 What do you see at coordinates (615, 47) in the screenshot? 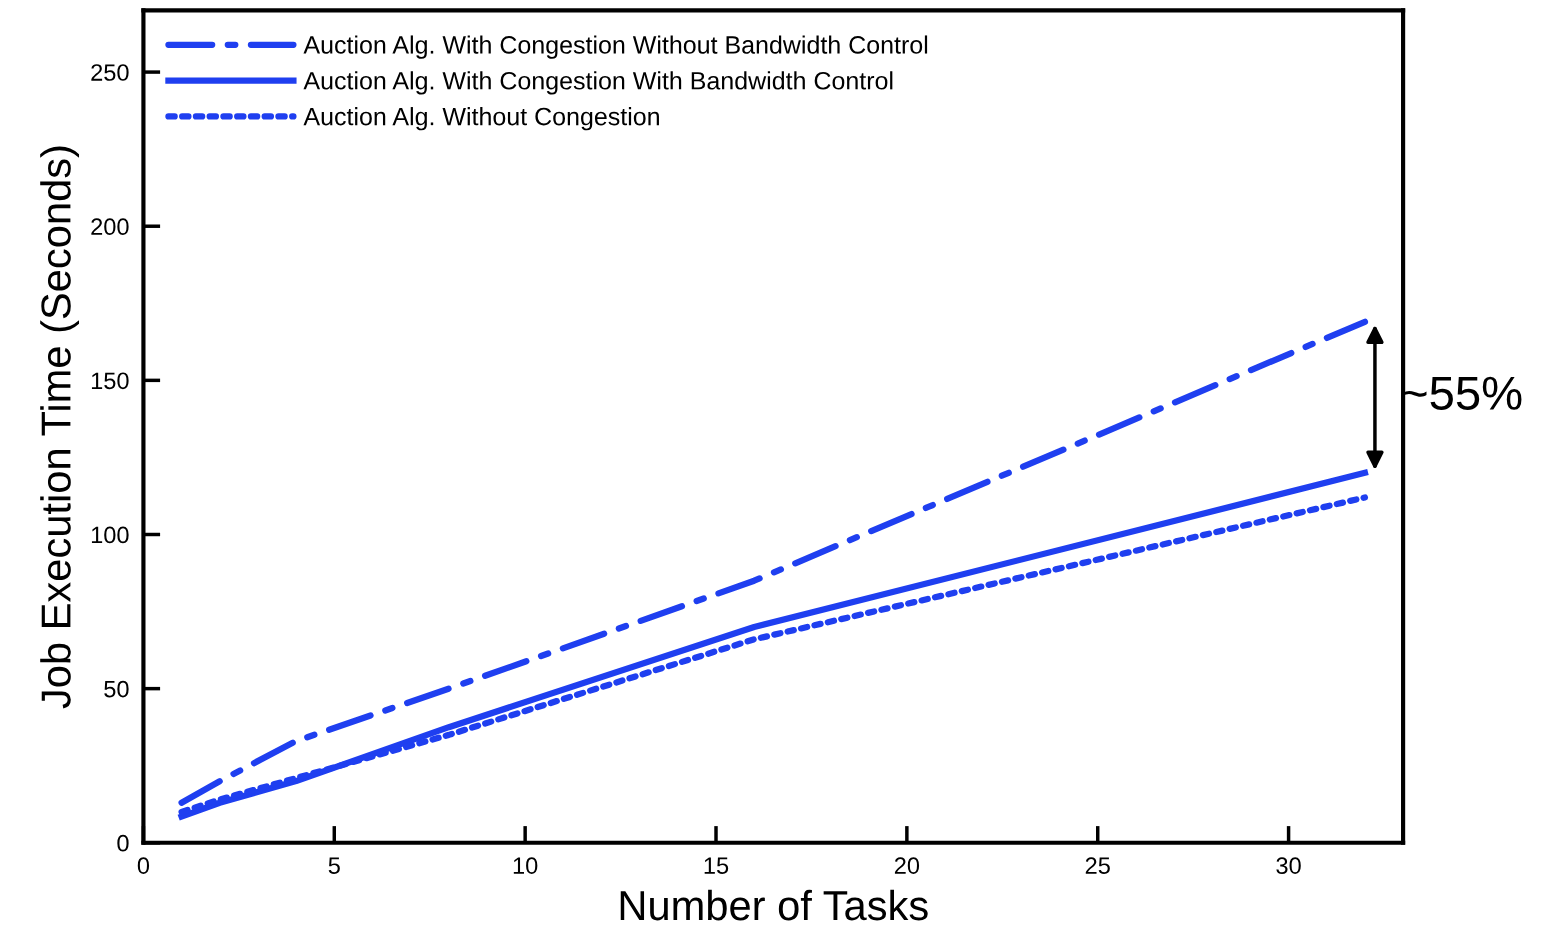
I see `legend-label: Auction Alg. With Congestion Without Bandwidth Control` at bounding box center [615, 47].